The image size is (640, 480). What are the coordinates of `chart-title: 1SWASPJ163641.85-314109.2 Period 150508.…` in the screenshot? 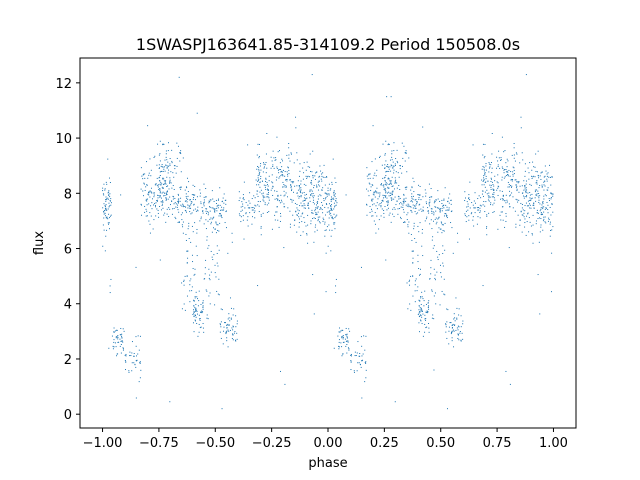 It's located at (328, 44).